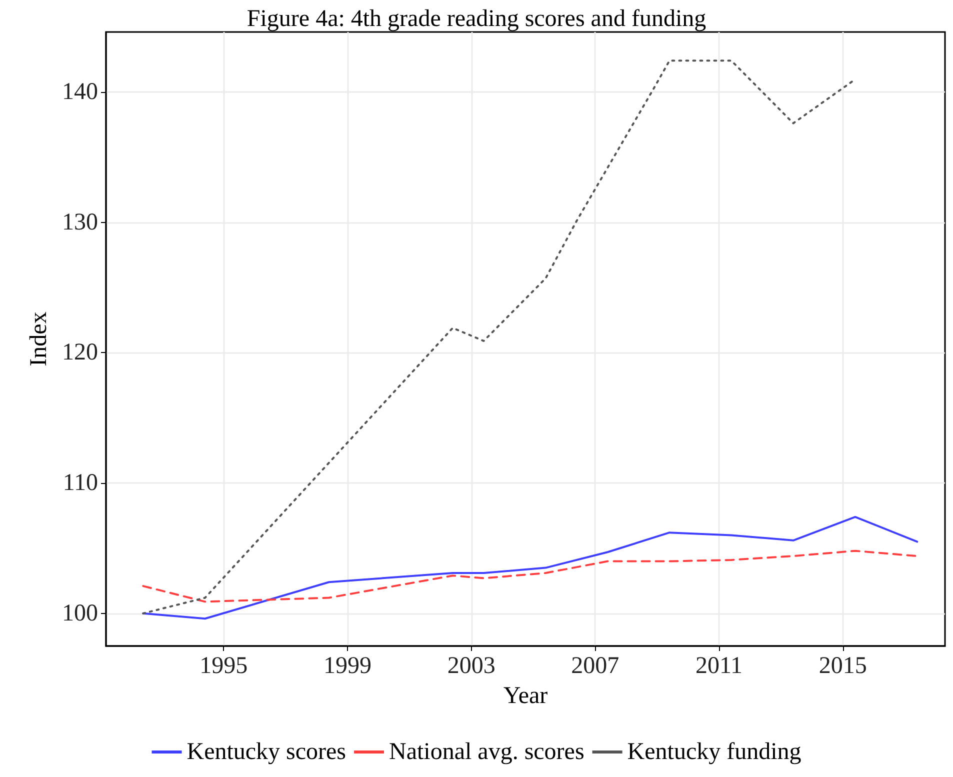  What do you see at coordinates (80, 613) in the screenshot?
I see `y-tick-label: 100` at bounding box center [80, 613].